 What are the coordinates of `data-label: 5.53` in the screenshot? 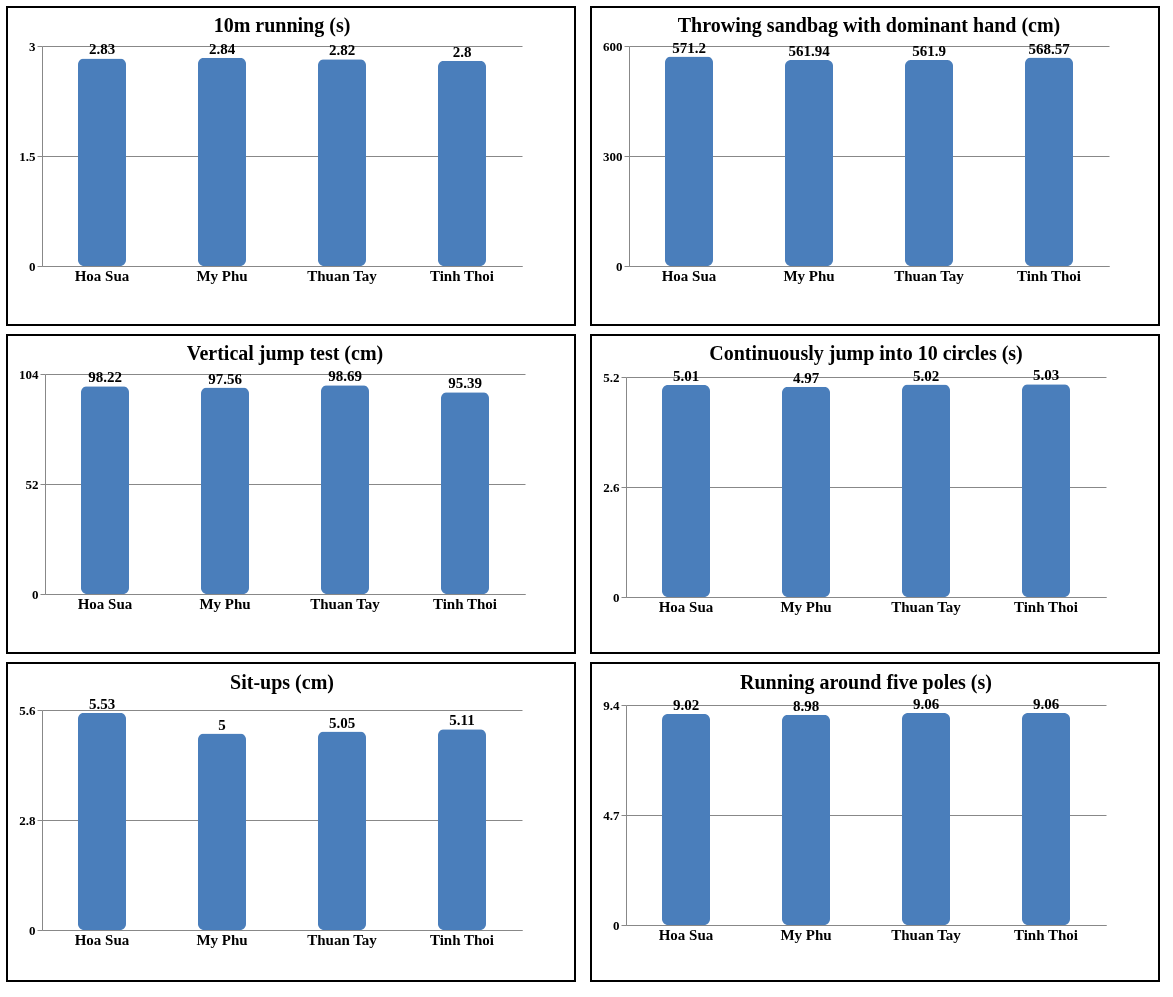 It's located at (102, 703).